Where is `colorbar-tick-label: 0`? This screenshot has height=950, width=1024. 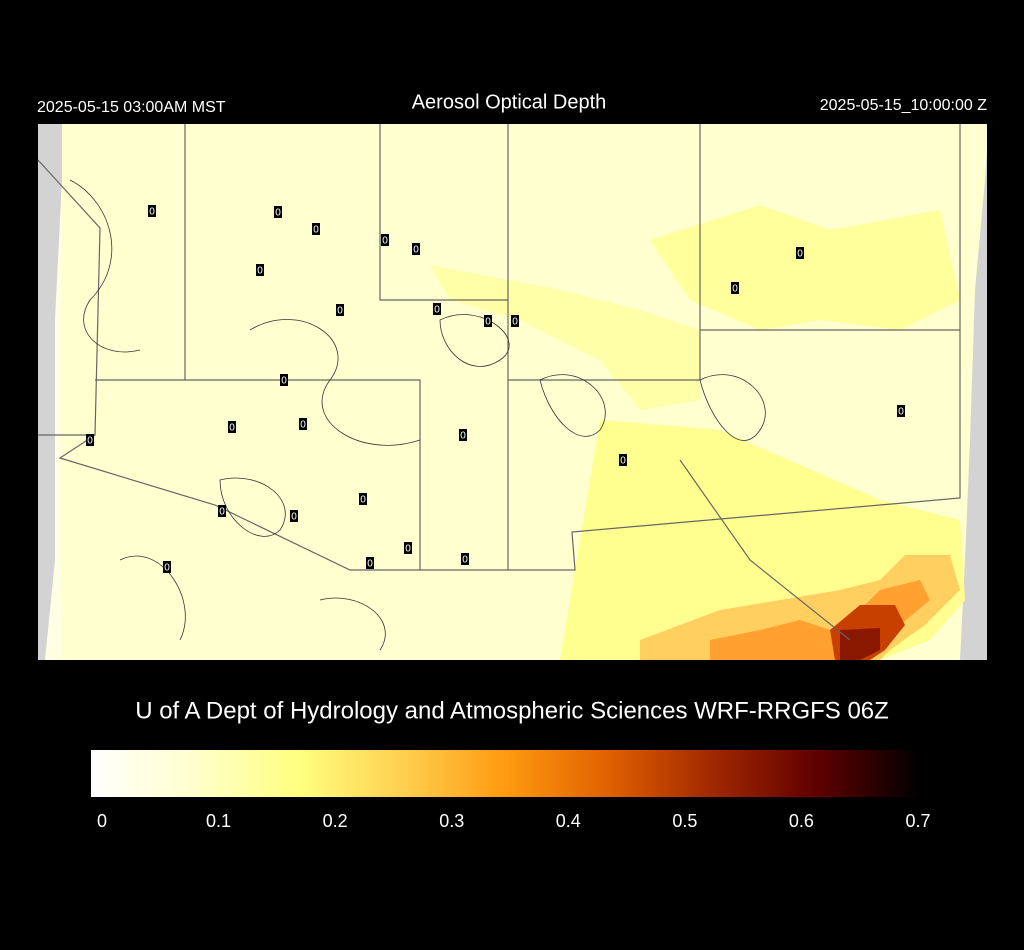
colorbar-tick-label: 0 is located at coordinates (102, 821).